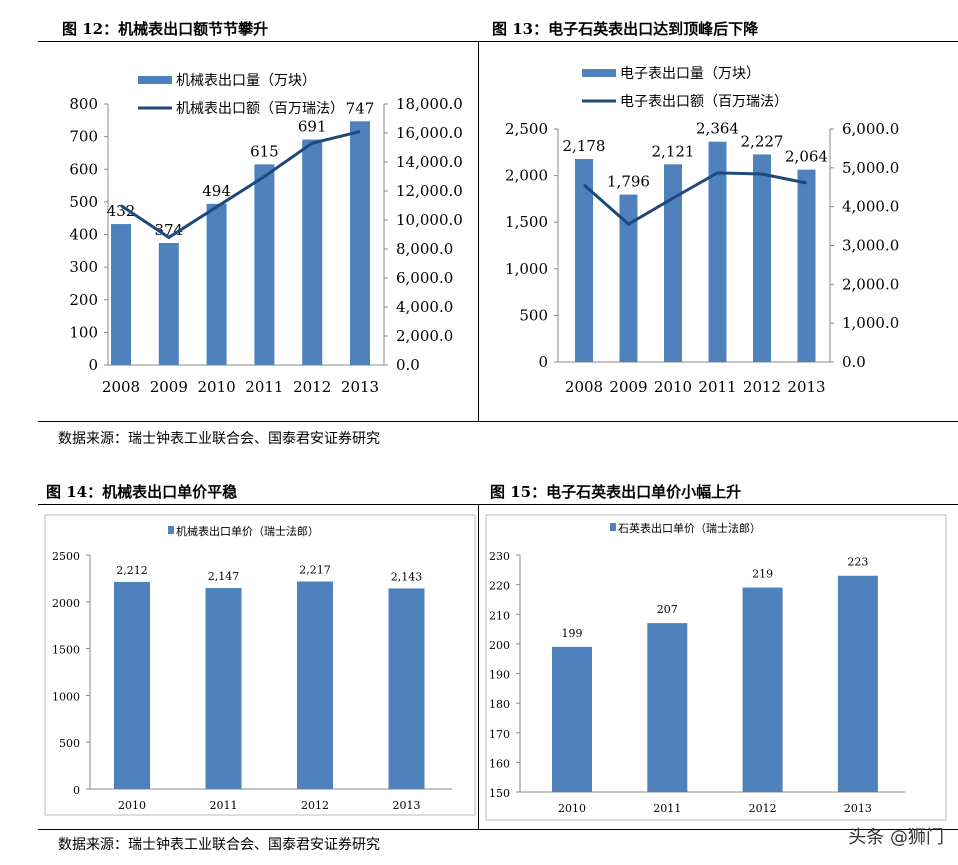  Describe the element at coordinates (246, 81) in the screenshot. I see `legend-label: 机械表出口量（万块）` at that location.